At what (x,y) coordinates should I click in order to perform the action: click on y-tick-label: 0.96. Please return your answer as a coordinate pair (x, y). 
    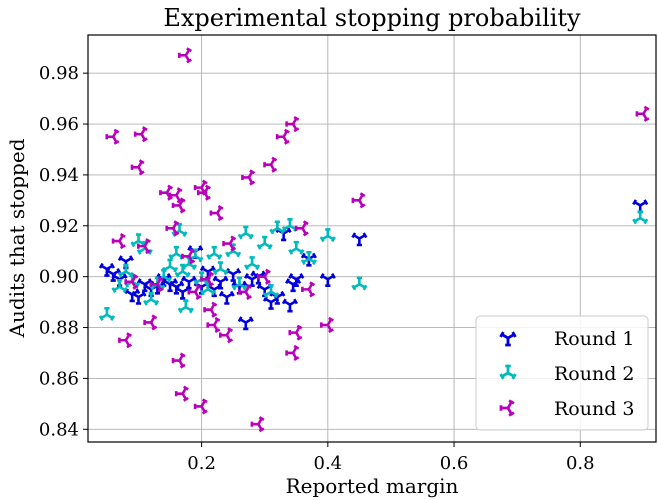
    Looking at the image, I should click on (59, 124).